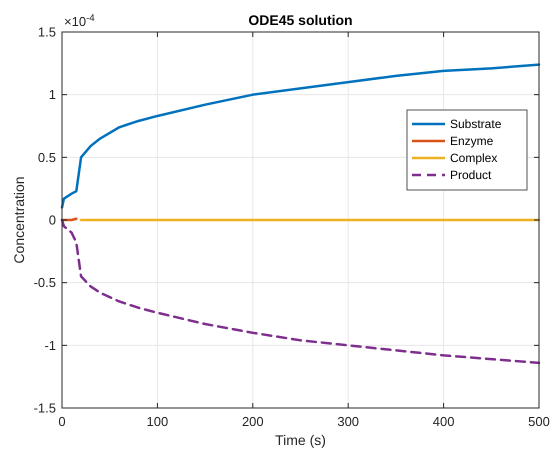 This screenshot has width=553, height=455. What do you see at coordinates (300, 440) in the screenshot?
I see `x-axis-title: Time (s)` at bounding box center [300, 440].